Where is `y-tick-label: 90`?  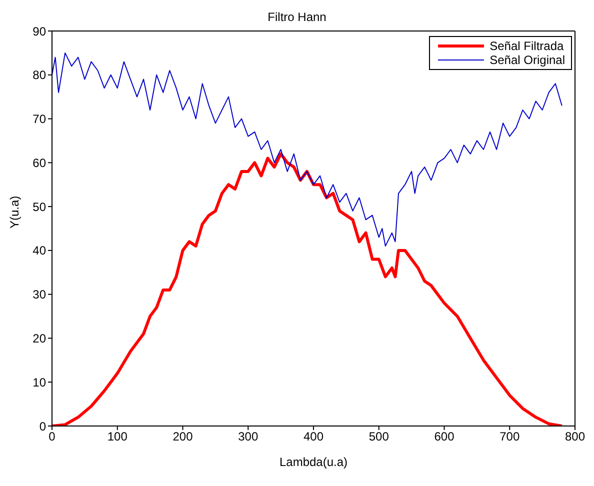 y-tick-label: 90 is located at coordinates (39, 31).